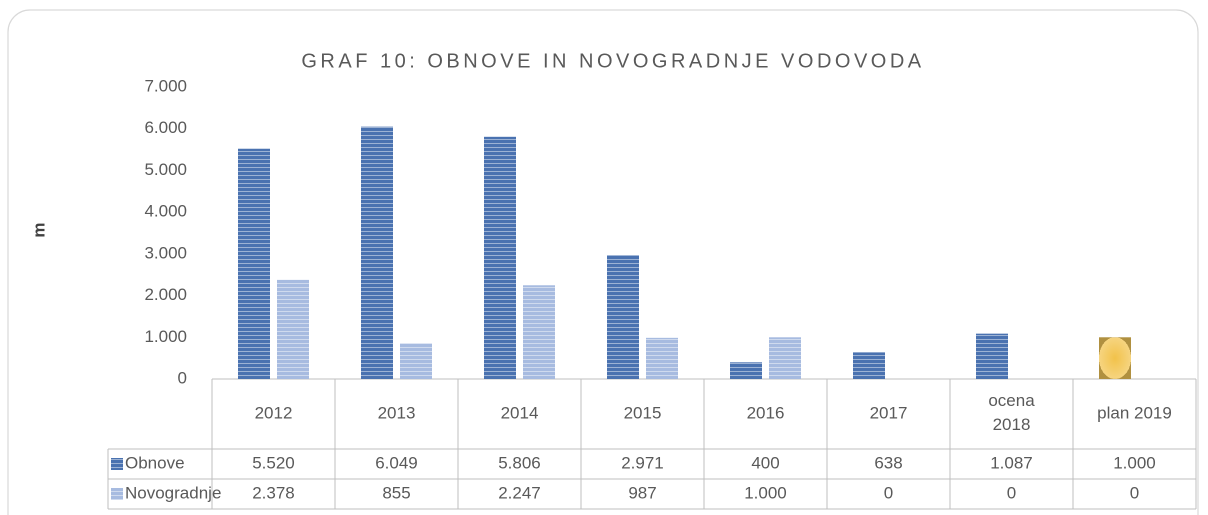 The height and width of the screenshot is (515, 1208). What do you see at coordinates (273, 492) in the screenshot?
I see `data-table-value: 2.378` at bounding box center [273, 492].